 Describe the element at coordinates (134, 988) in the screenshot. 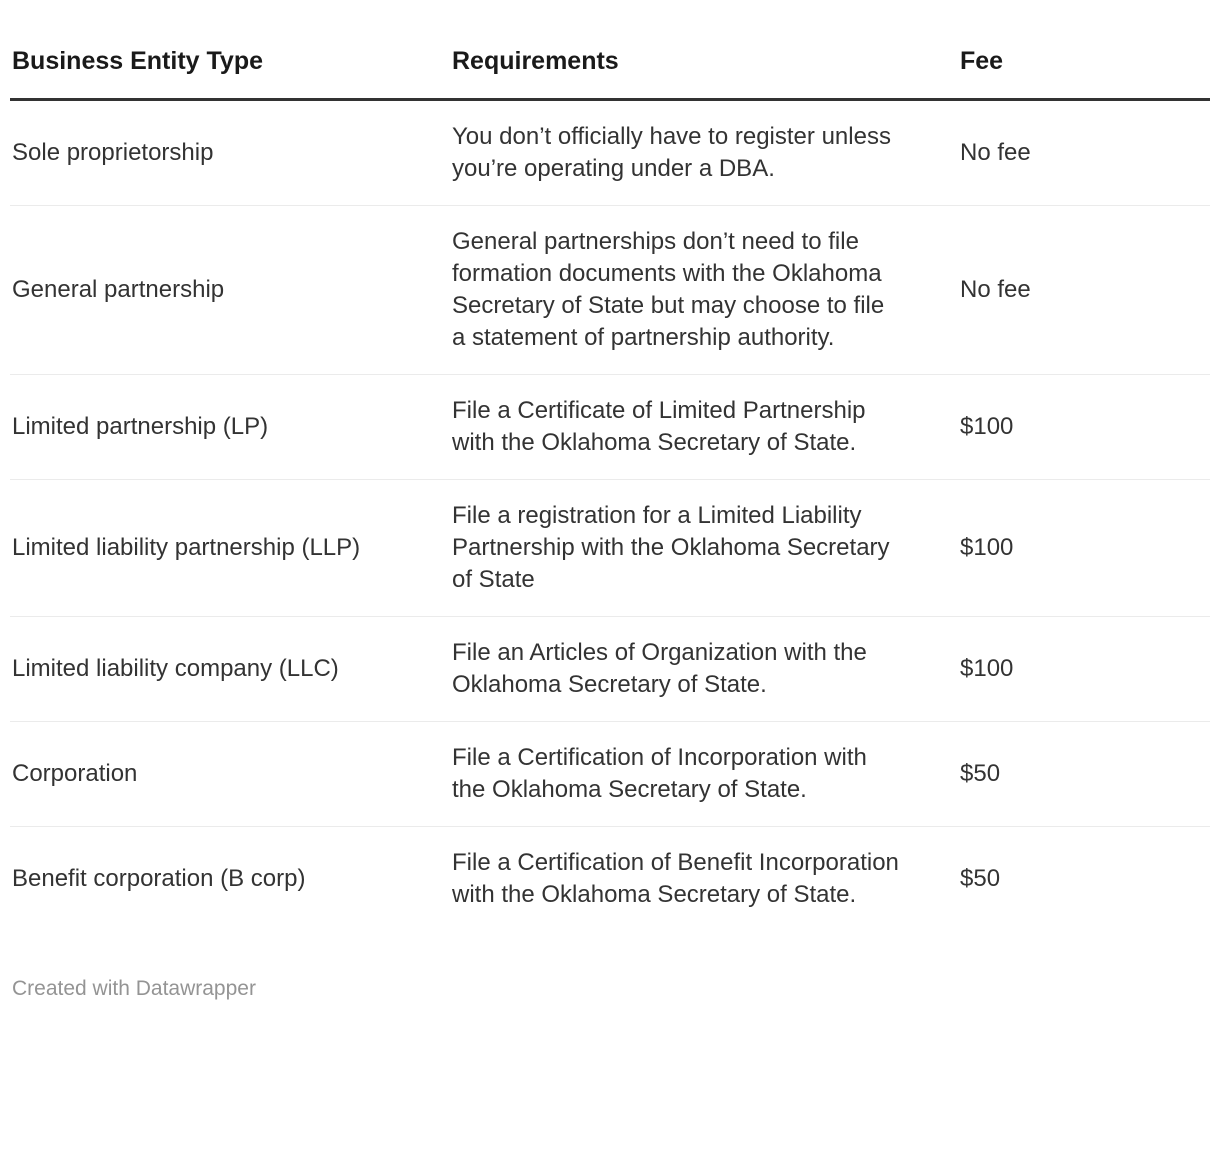

I see `datawrapper-credit: Created with Datawrapper` at that location.